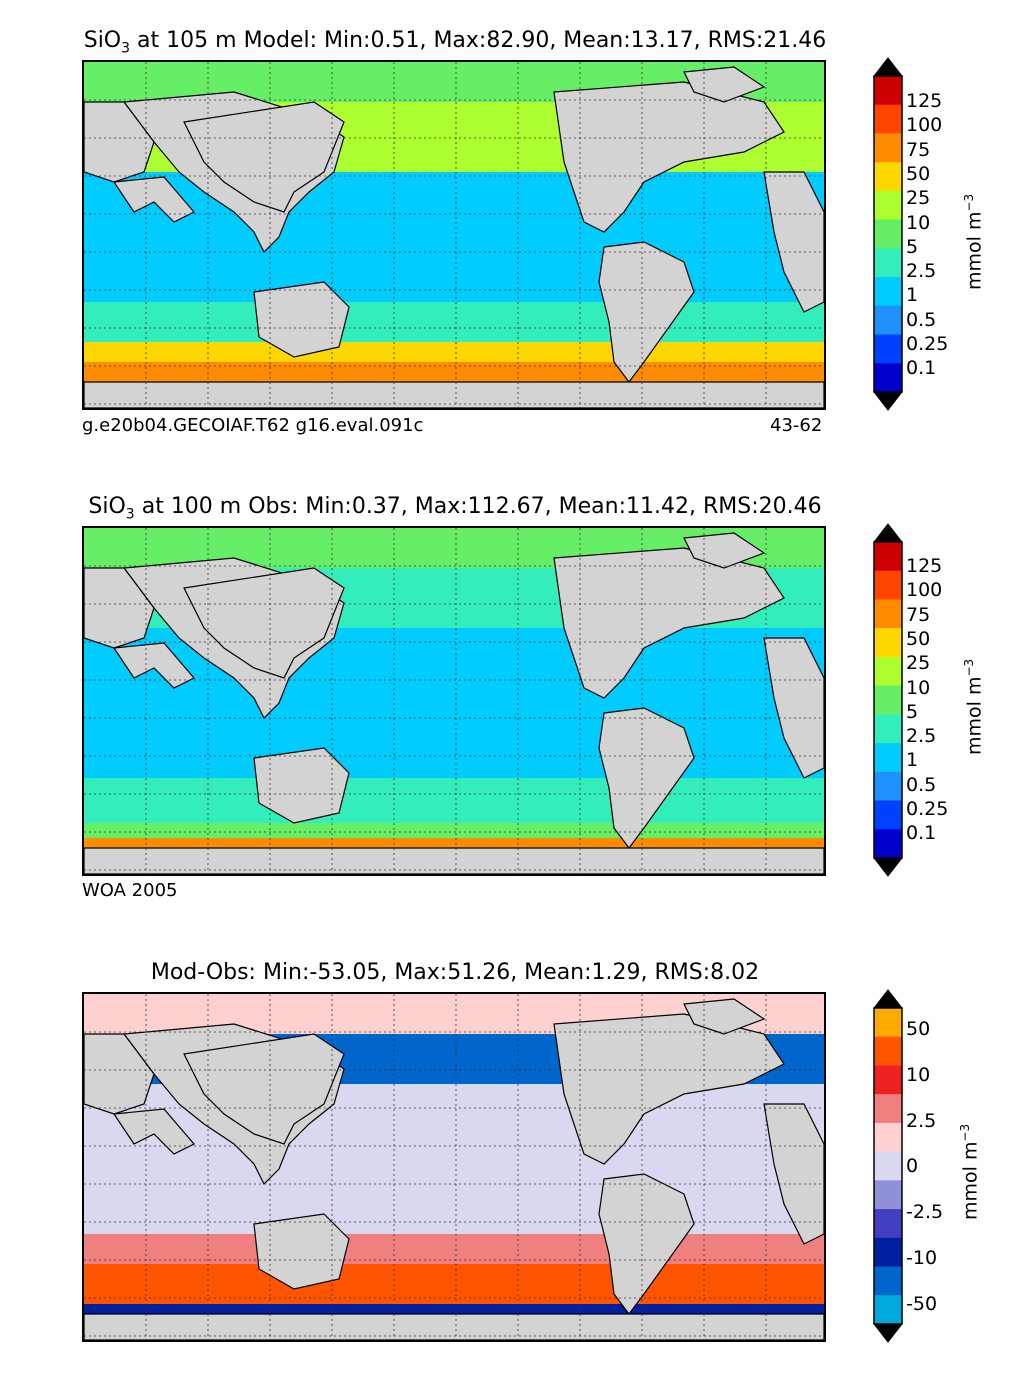 Image resolution: width=1015 pixels, height=1373 pixels. I want to click on panel-2-colorbar, so click(890, 700).